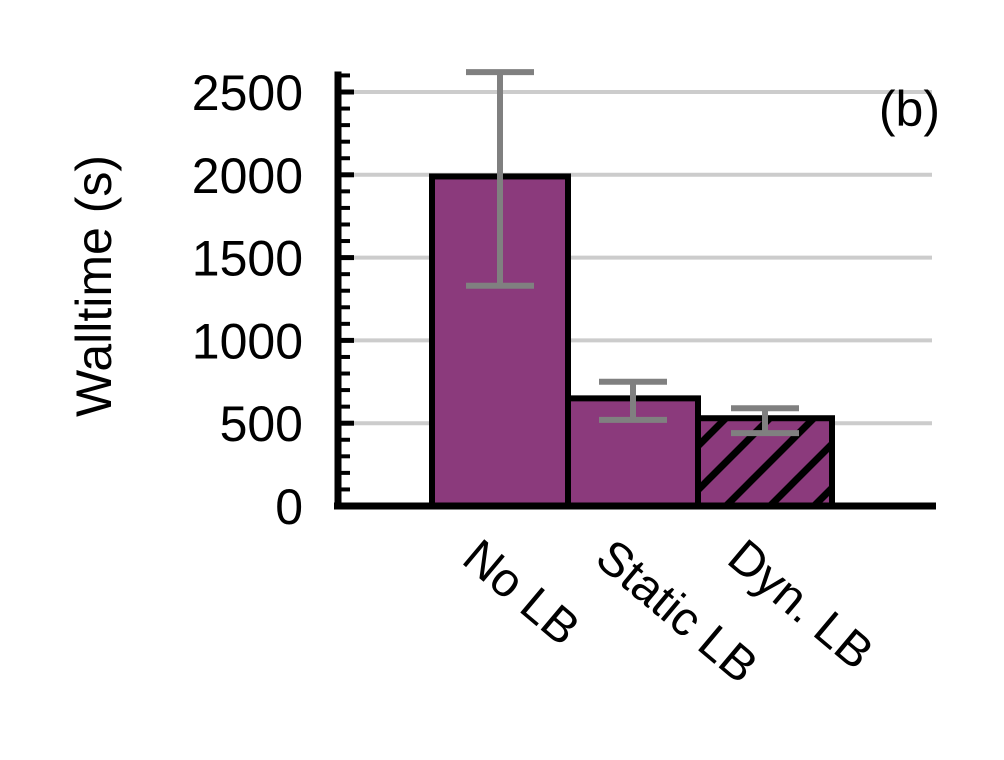  Describe the element at coordinates (909, 109) in the screenshot. I see `panel-label: (b)` at that location.